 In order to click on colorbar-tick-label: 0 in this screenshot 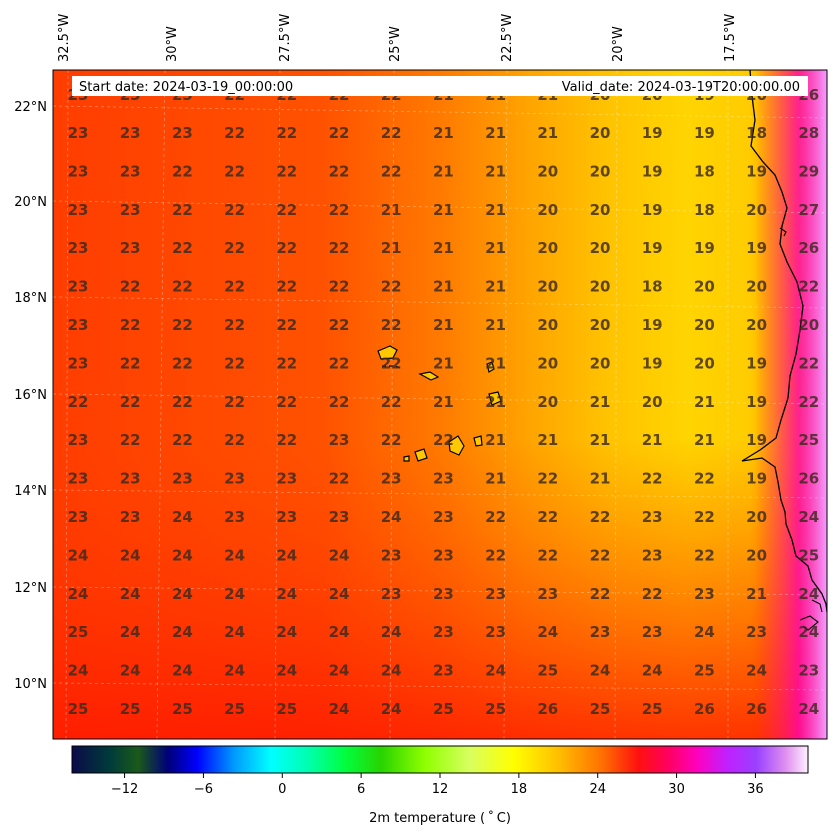, I will do `click(282, 789)`.